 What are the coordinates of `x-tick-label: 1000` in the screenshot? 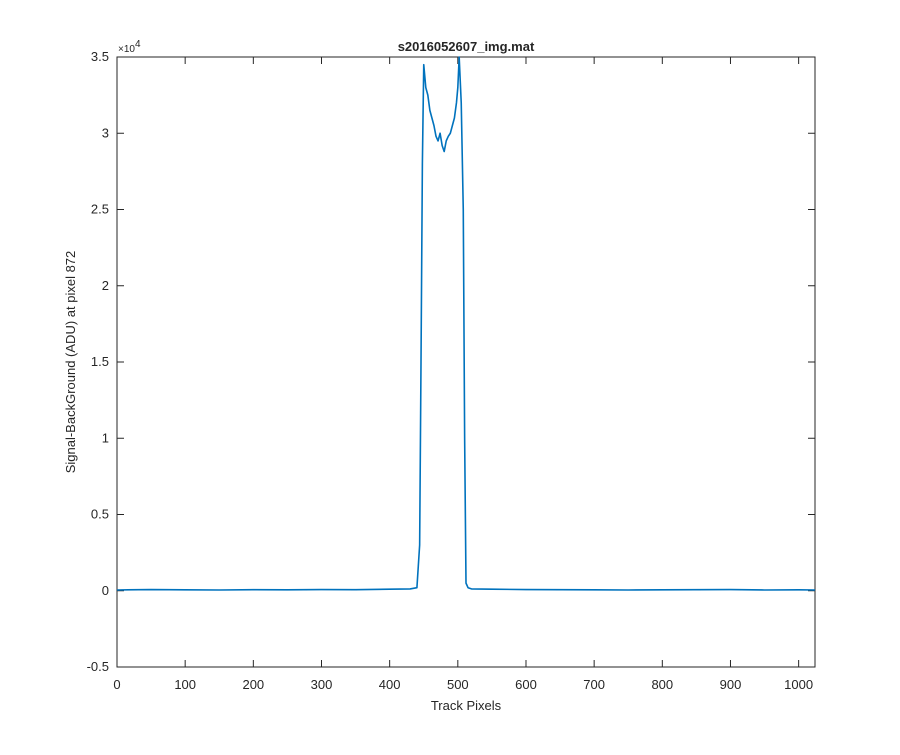 It's located at (798, 684).